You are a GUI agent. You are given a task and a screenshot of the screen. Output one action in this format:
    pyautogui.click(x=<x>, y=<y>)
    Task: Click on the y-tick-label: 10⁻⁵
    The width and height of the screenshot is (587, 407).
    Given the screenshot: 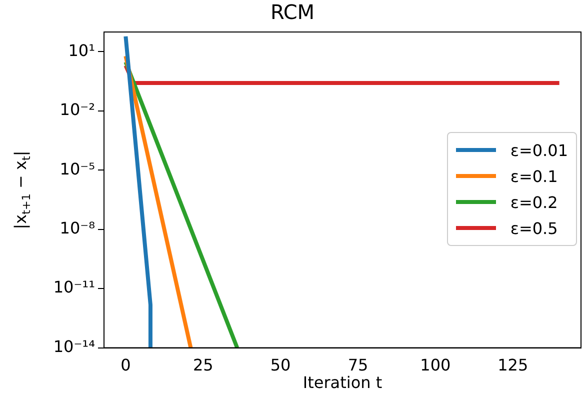 What is the action you would take?
    pyautogui.click(x=77, y=168)
    